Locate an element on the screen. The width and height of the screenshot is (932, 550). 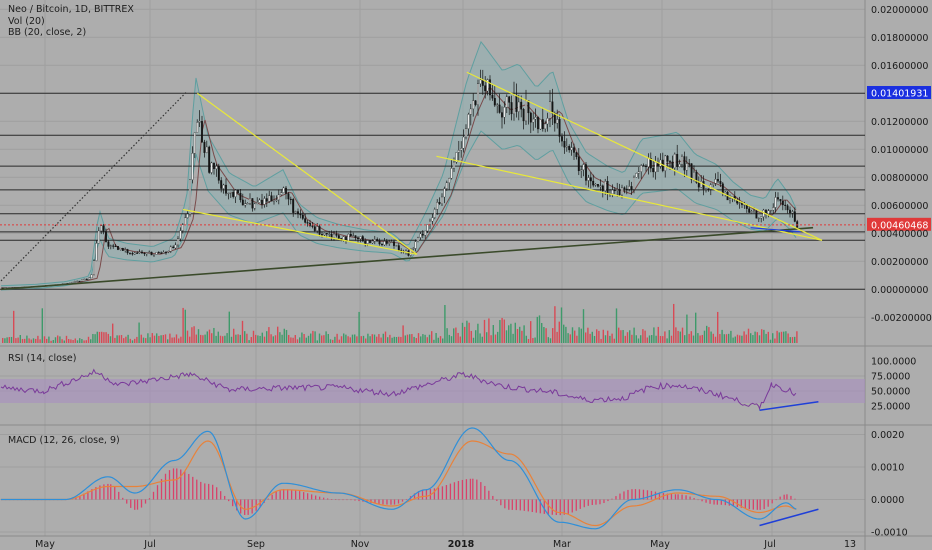
last-price-label: 0.00460468 is located at coordinates (899, 225).